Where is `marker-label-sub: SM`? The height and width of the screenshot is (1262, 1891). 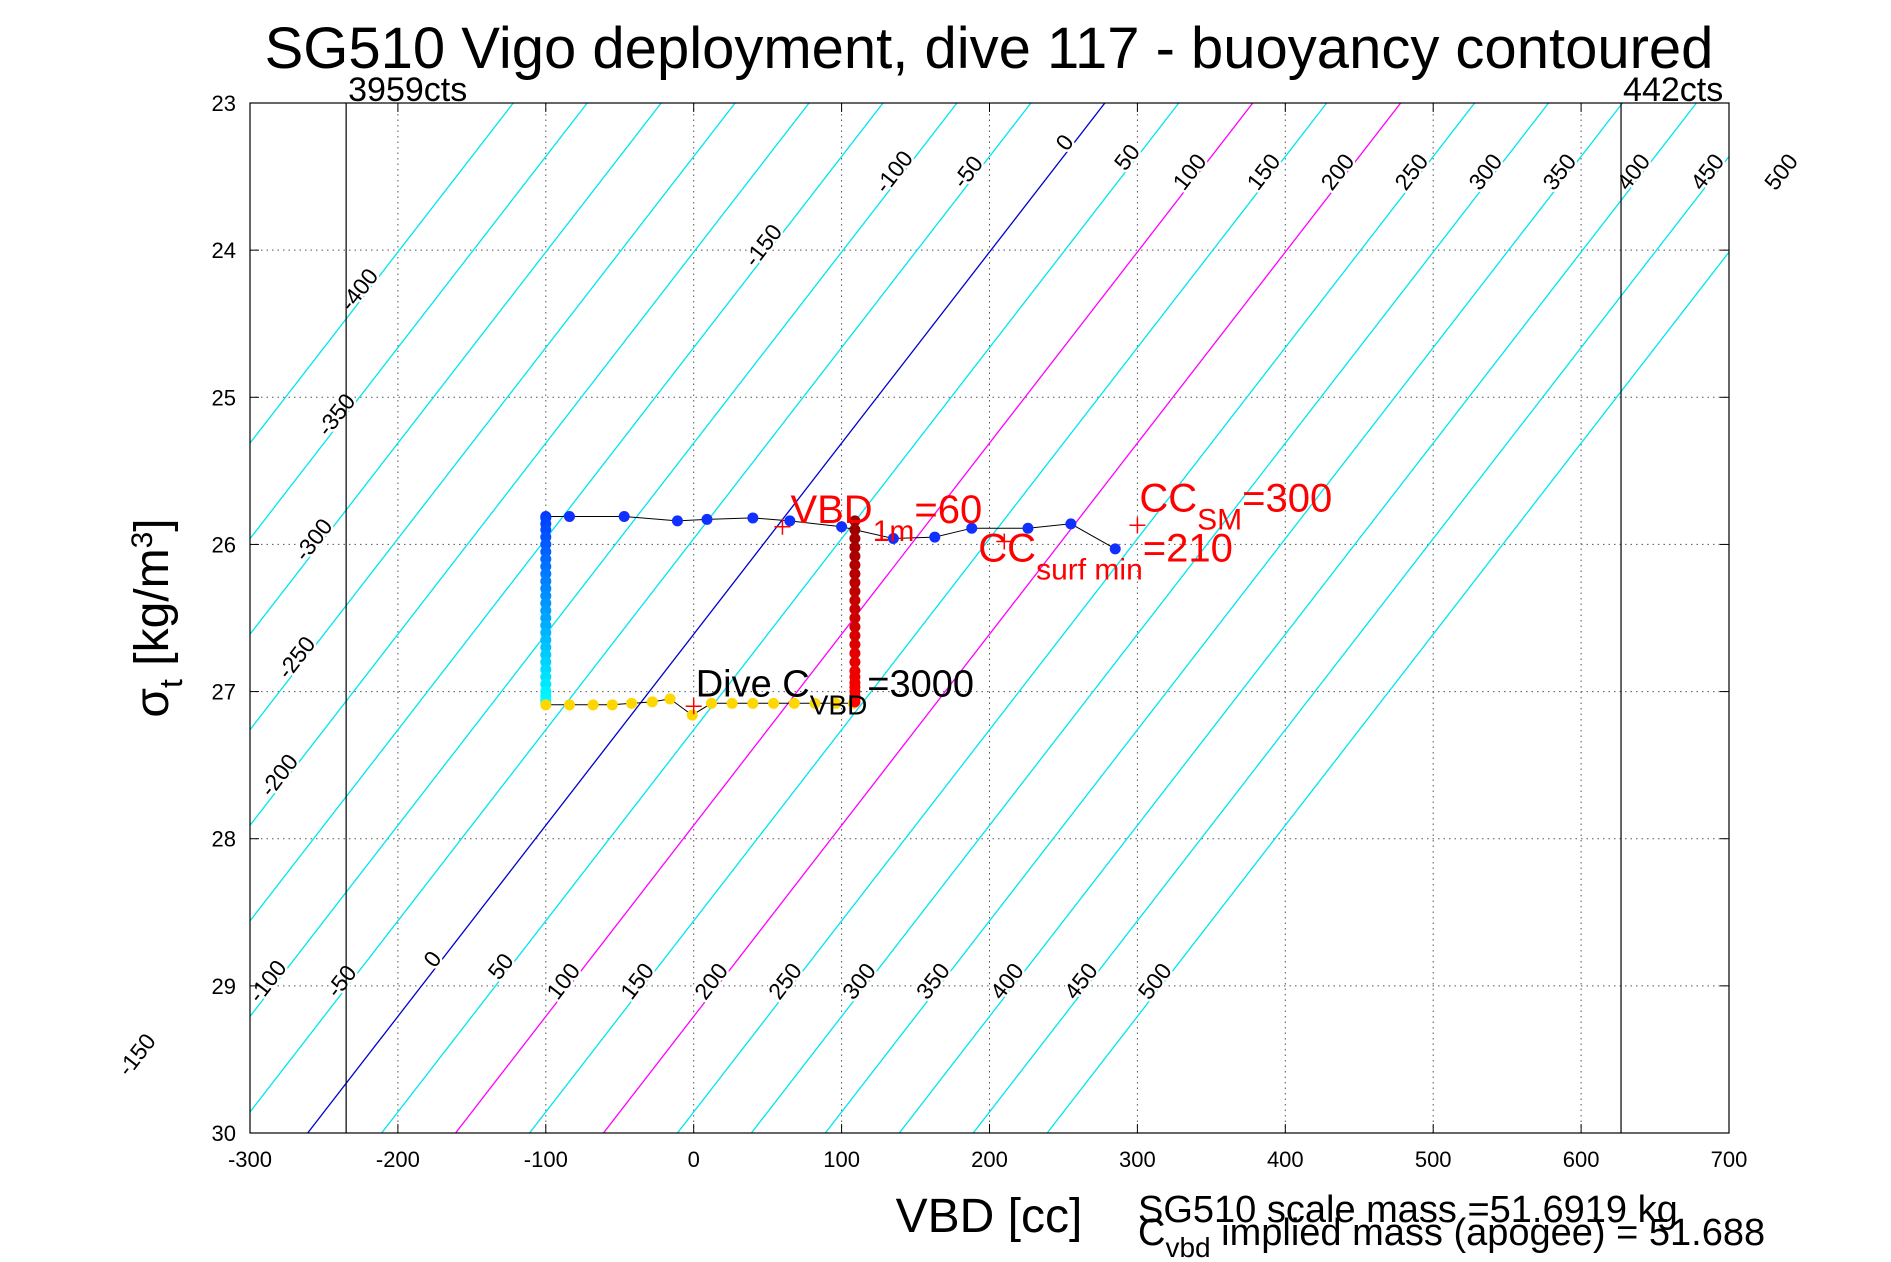 marker-label-sub: SM is located at coordinates (1219, 519).